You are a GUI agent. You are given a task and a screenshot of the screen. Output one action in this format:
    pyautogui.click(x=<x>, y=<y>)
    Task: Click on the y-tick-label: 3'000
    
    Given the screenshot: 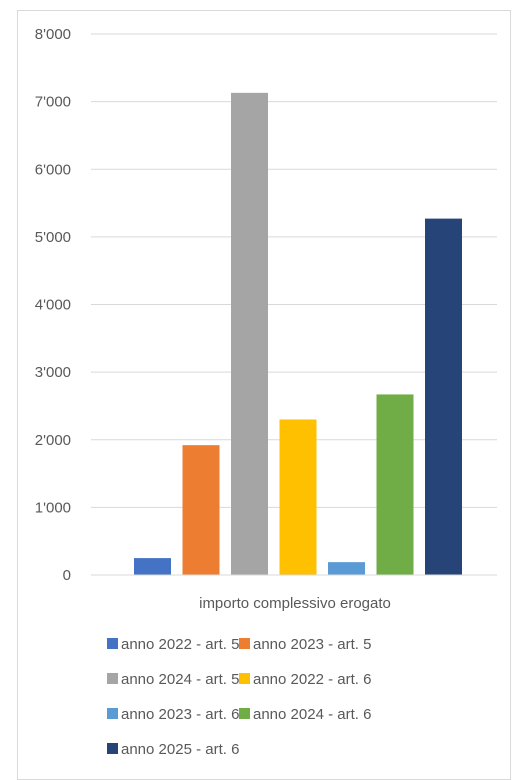 What is the action you would take?
    pyautogui.click(x=53, y=372)
    